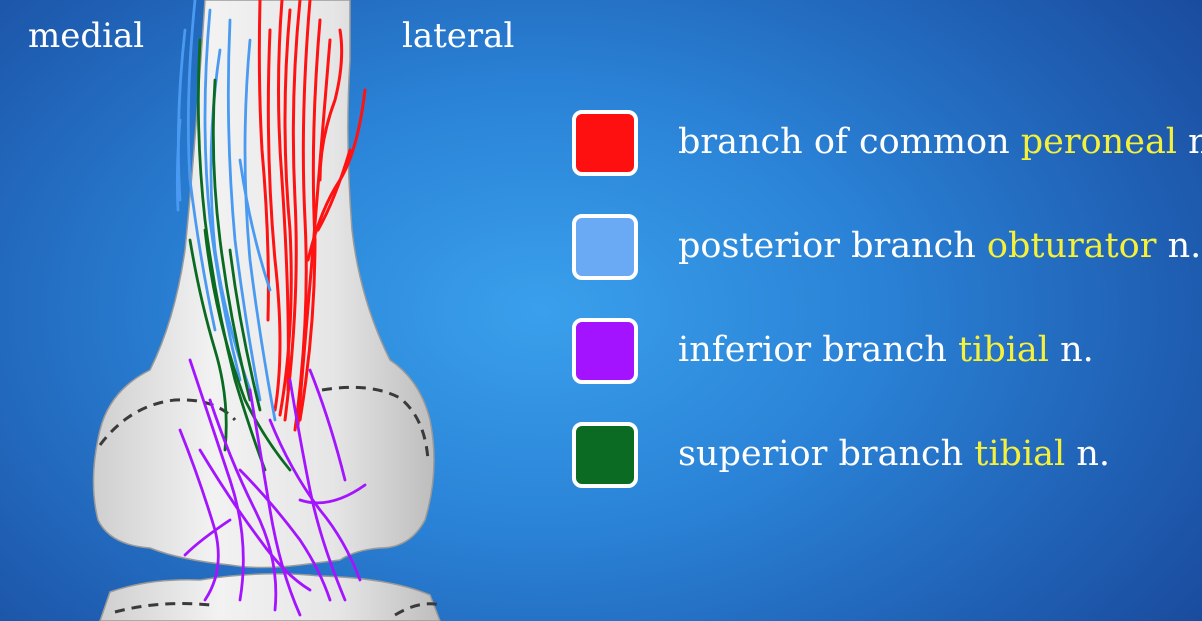 Image resolution: width=1202 pixels, height=621 pixels. What do you see at coordinates (272, 487) in the screenshot?
I see `inferior-tibial-fibers` at bounding box center [272, 487].